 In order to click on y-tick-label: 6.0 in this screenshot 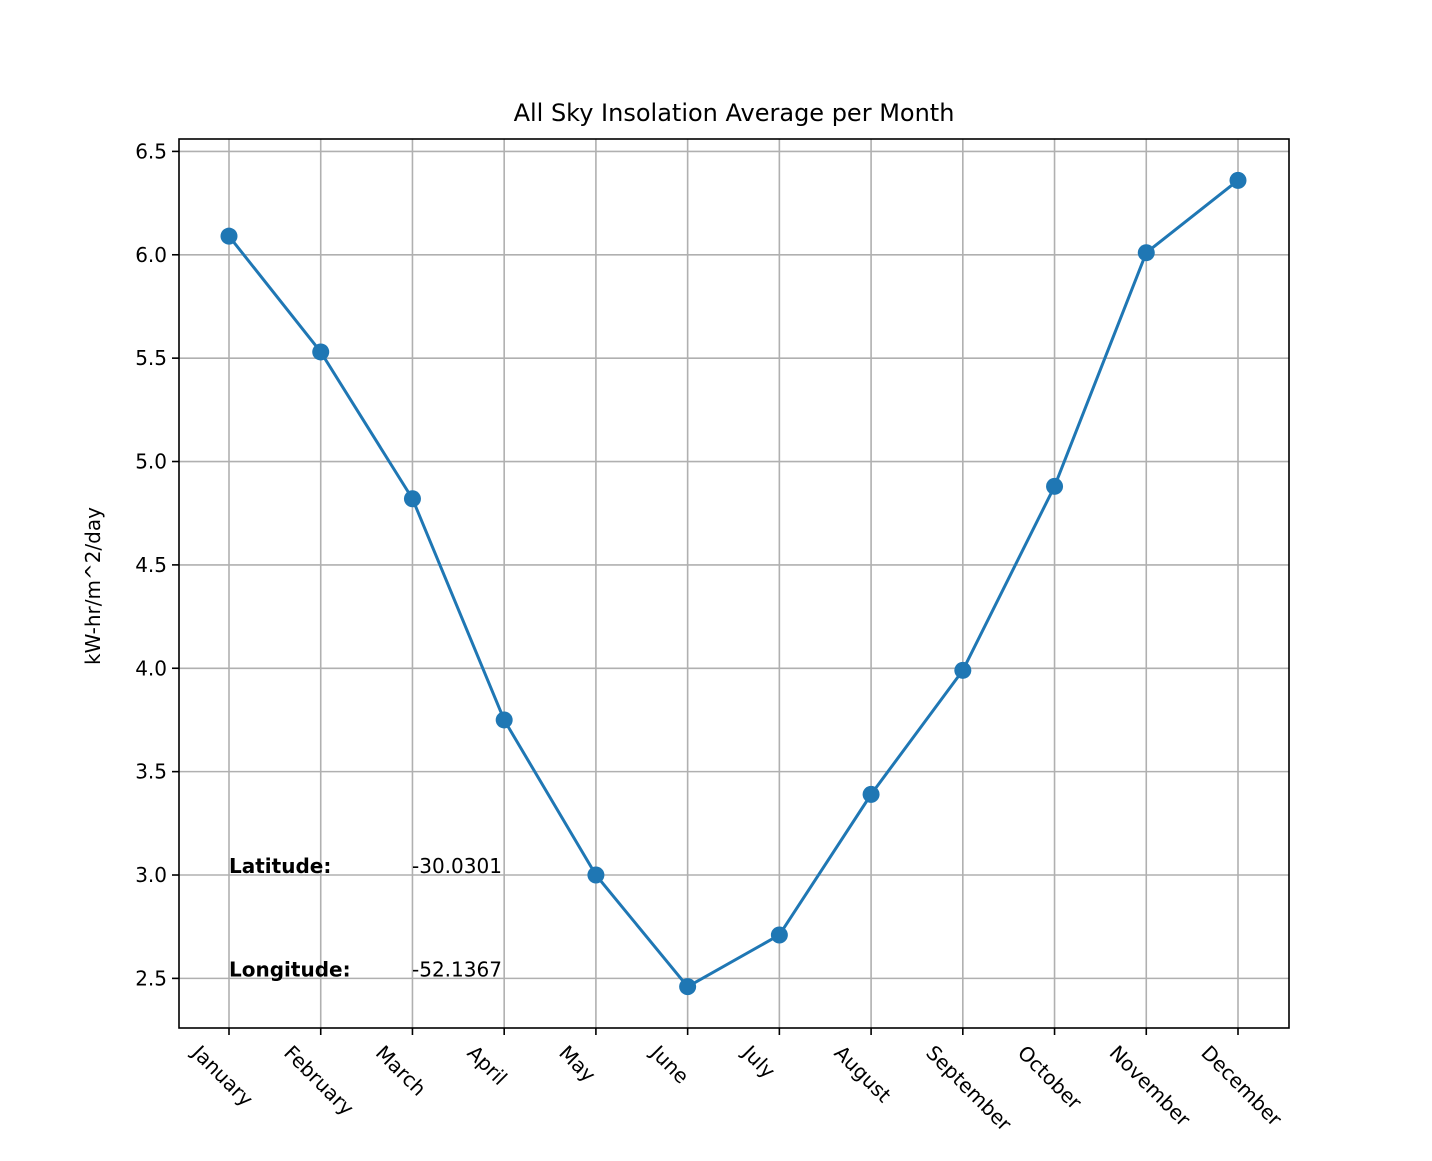, I will do `click(151, 255)`.